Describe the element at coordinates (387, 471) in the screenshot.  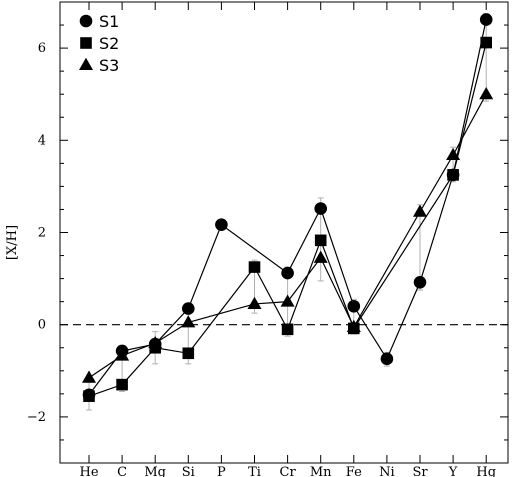
I see `x-tick-label: Ni` at that location.